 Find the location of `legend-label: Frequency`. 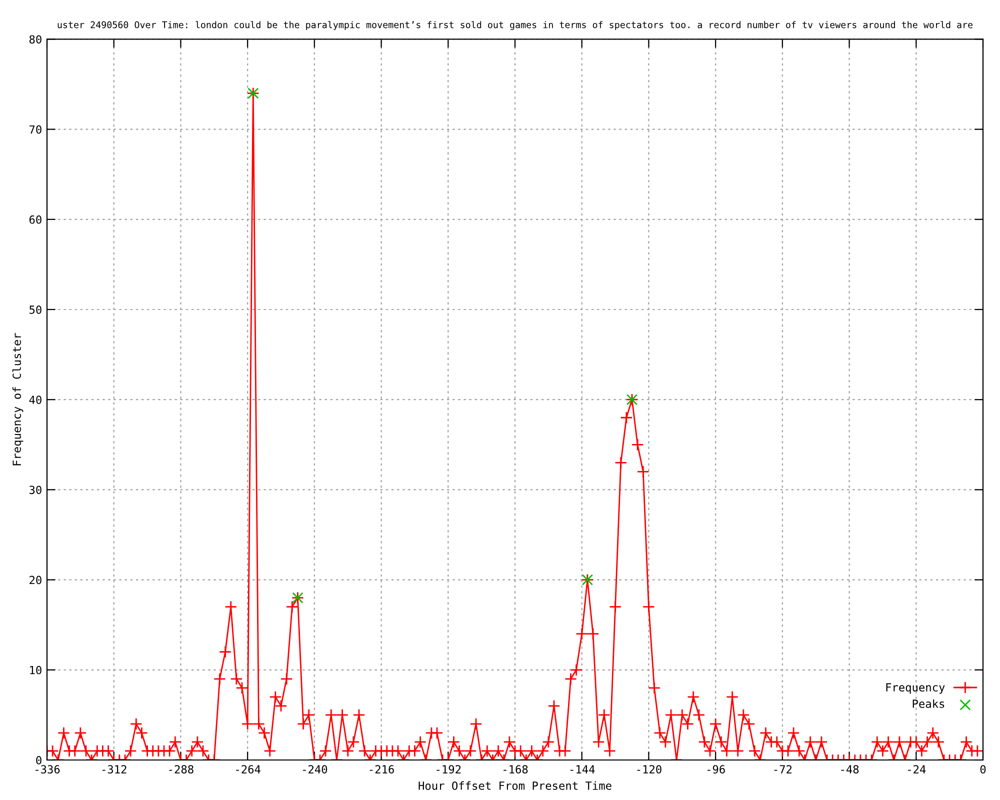

legend-label: Frequency is located at coordinates (915, 688).